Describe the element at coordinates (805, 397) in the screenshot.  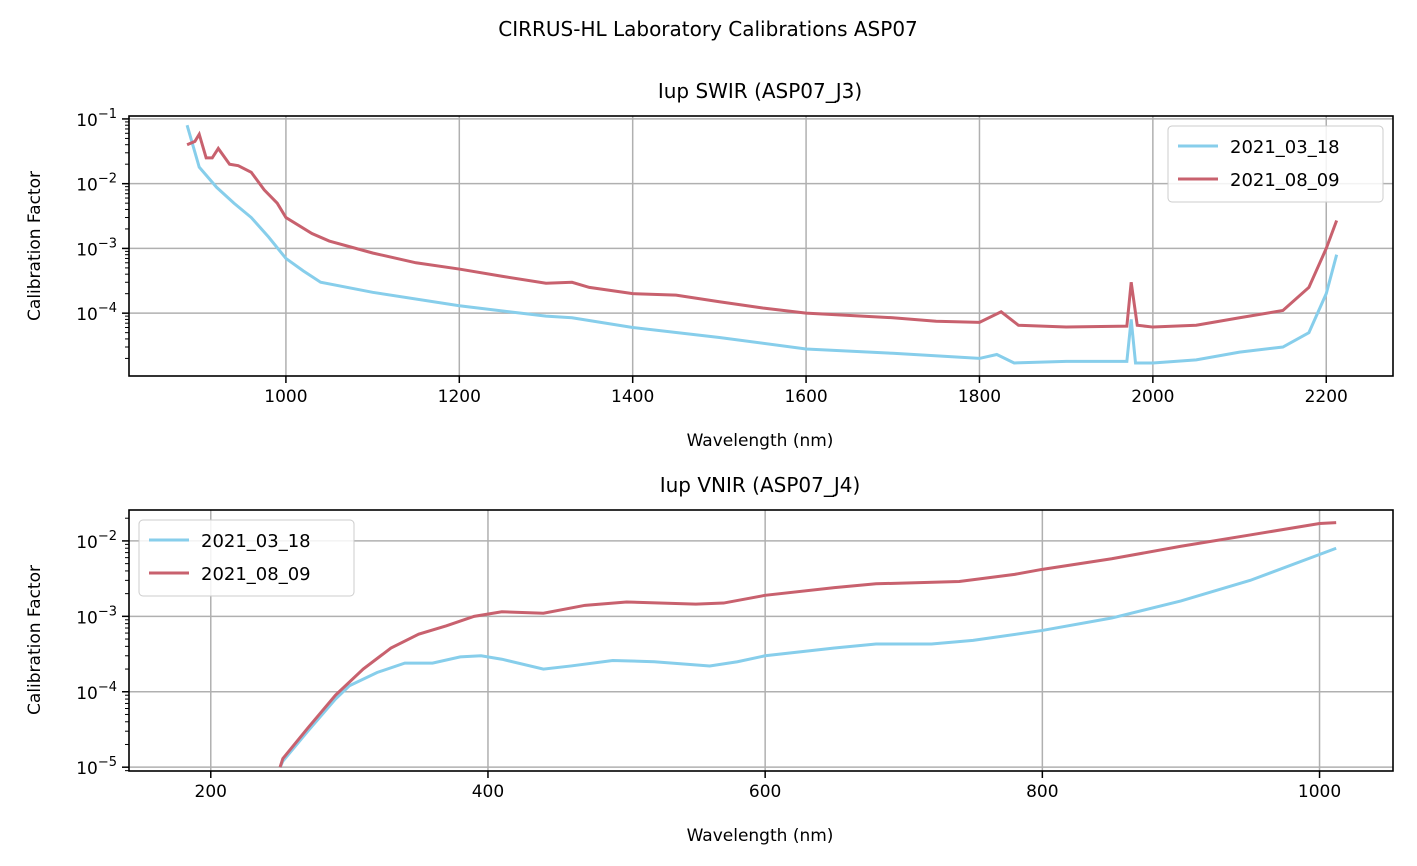
I see `x-tick-label: 1600` at that location.